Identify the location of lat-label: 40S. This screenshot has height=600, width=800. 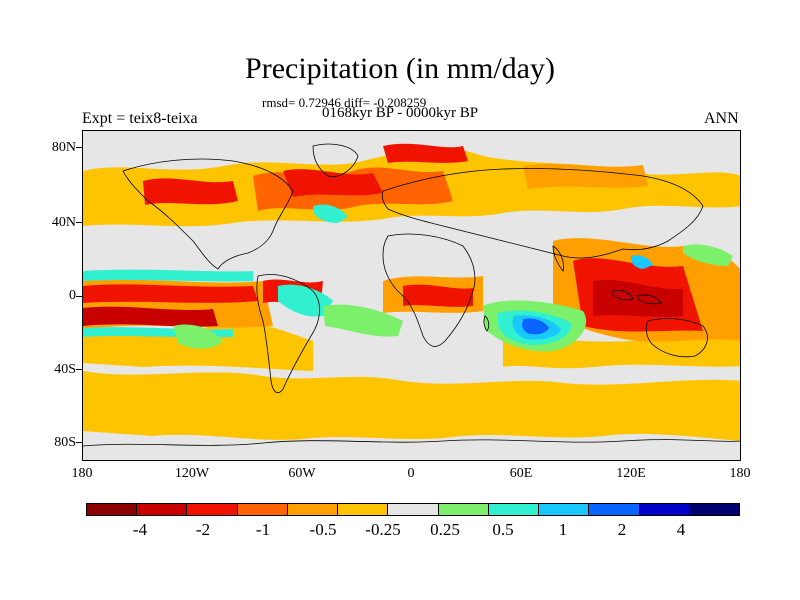
(65, 369).